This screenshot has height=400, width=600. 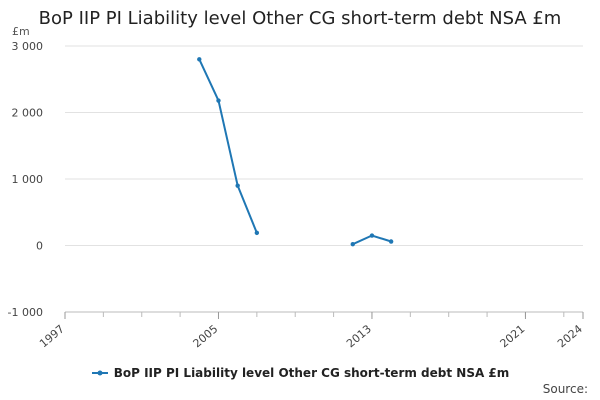 I want to click on x-tick-label: 2005, so click(x=206, y=336).